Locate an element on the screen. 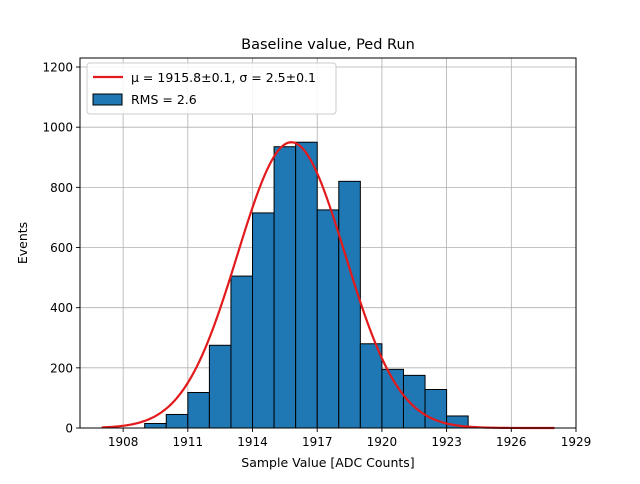  y-tick-label: 200 is located at coordinates (61, 368).